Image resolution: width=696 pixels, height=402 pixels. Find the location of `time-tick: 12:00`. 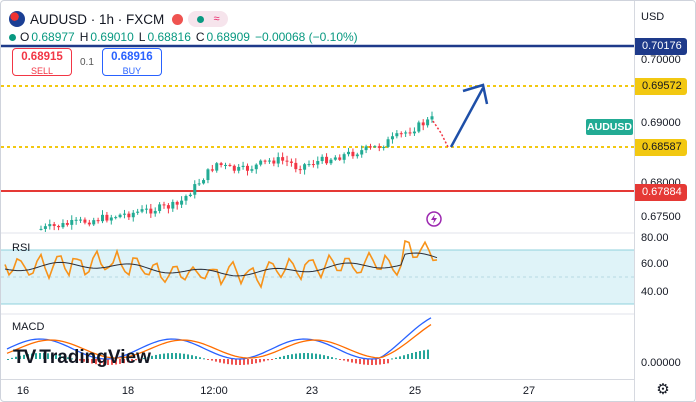

time-tick: 12:00 is located at coordinates (214, 391).